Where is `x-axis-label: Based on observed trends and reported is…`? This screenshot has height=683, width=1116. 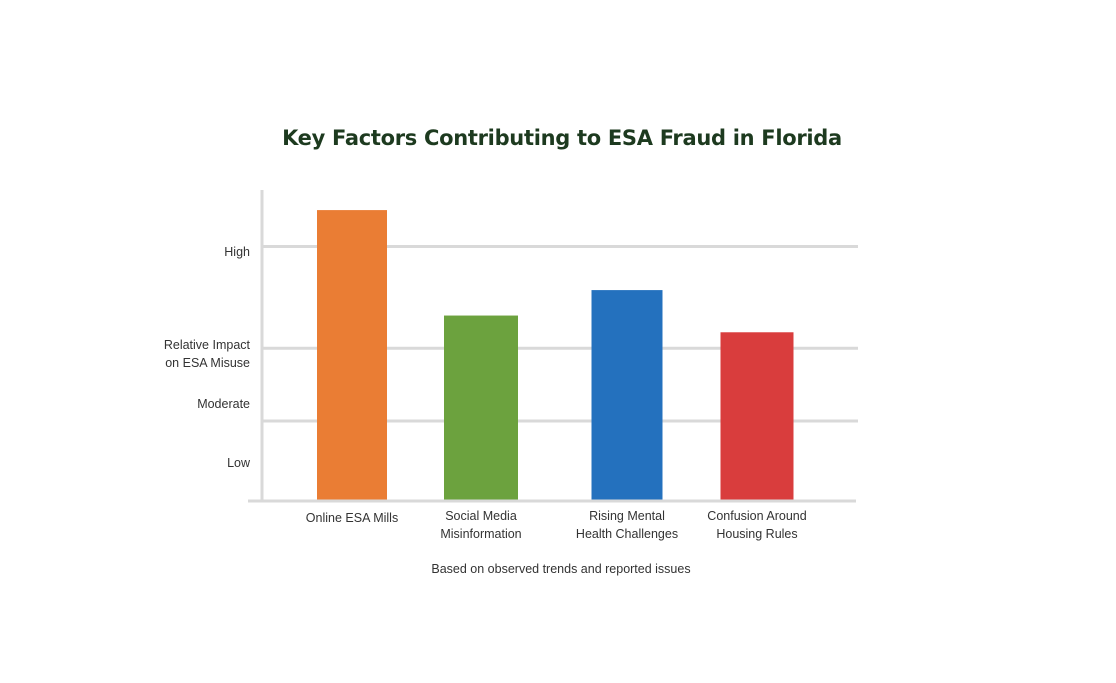 x-axis-label: Based on observed trends and reported is… is located at coordinates (561, 569).